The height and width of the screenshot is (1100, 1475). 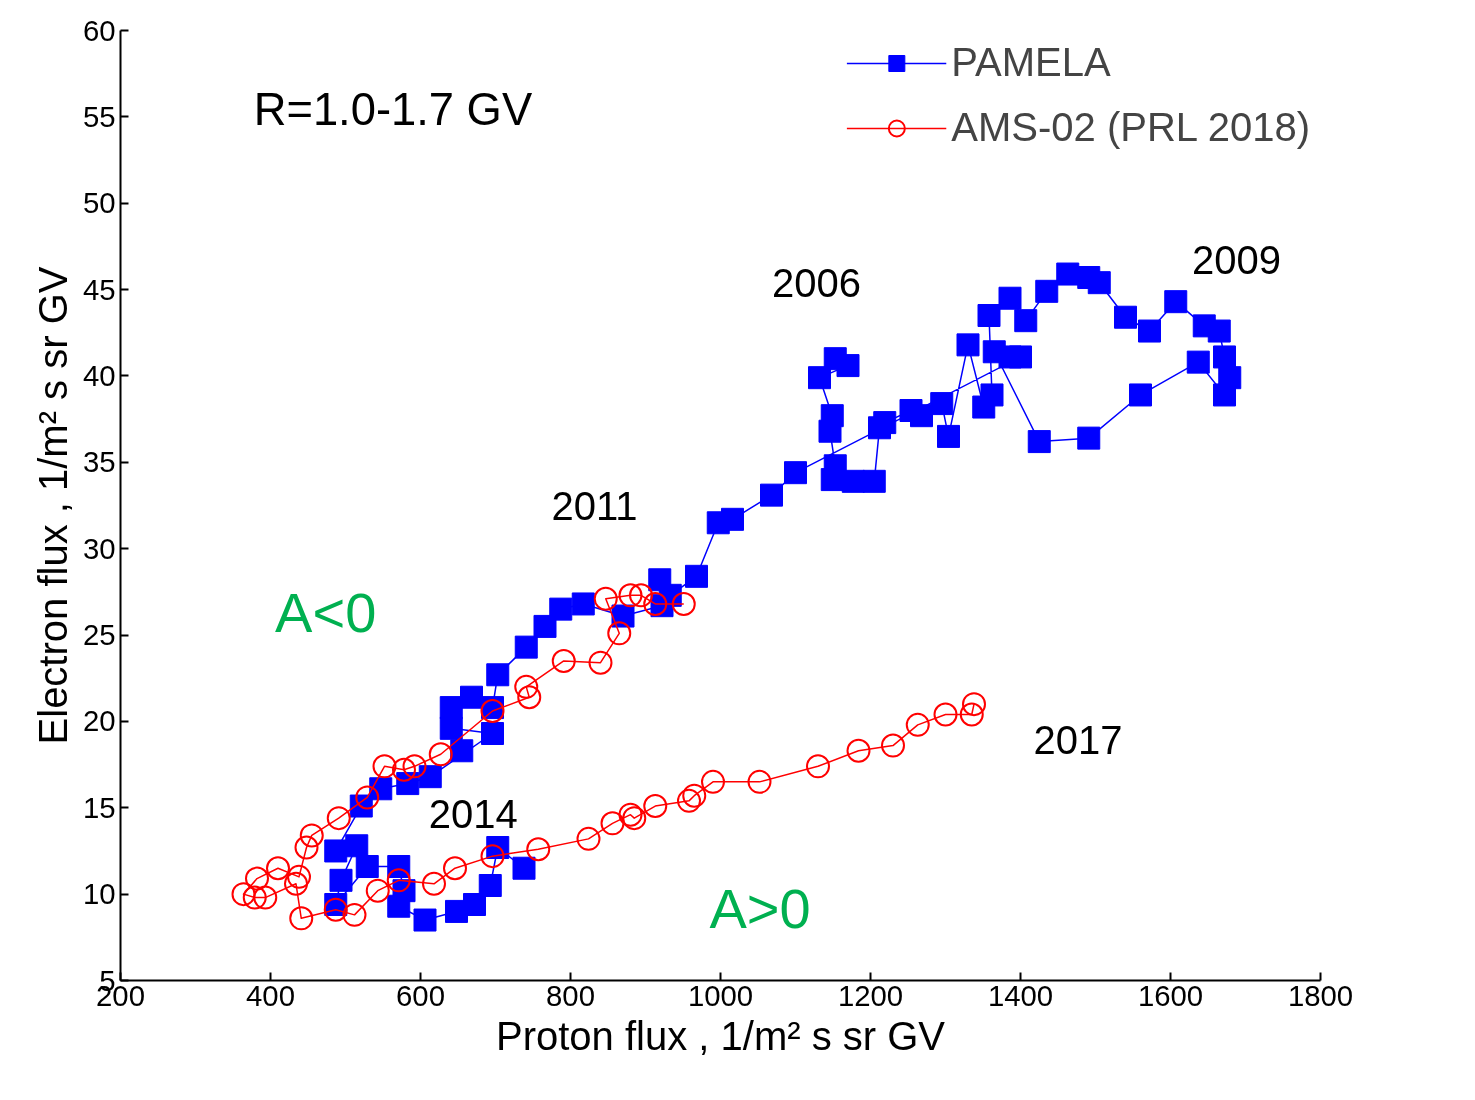 What do you see at coordinates (99, 894) in the screenshot?
I see `y-tick-label: 10` at bounding box center [99, 894].